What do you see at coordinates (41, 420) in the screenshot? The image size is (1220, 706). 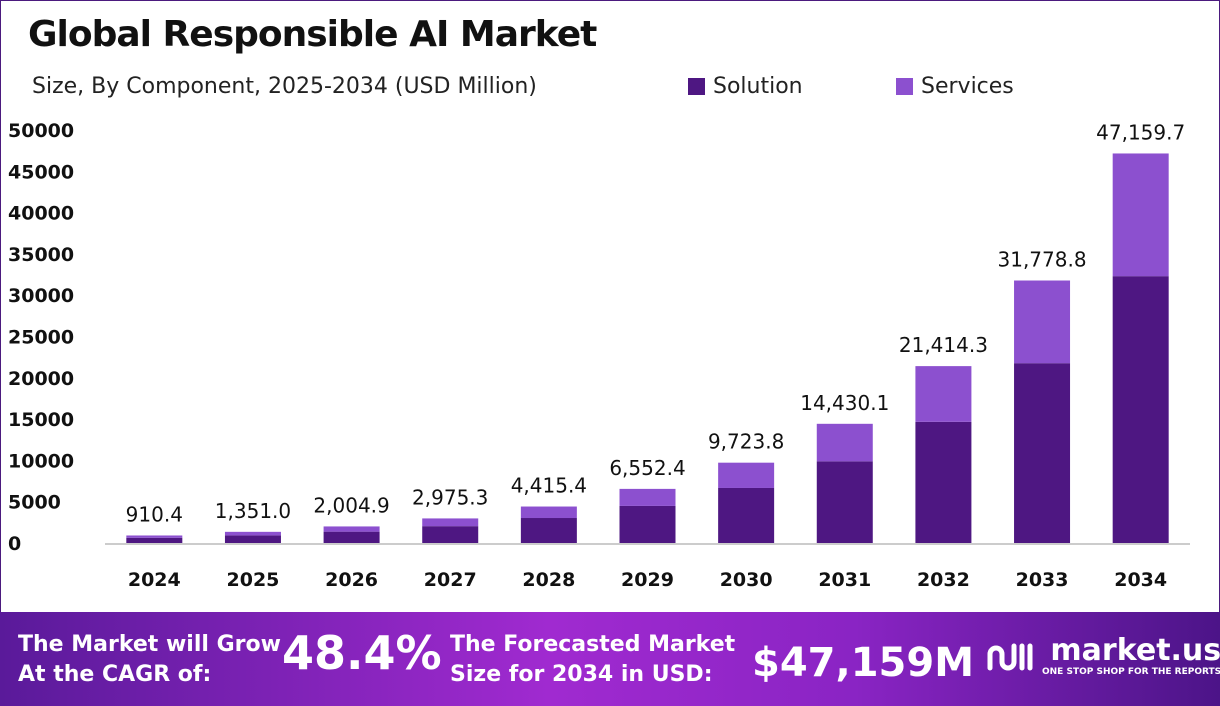 I see `y-tick-label: 15000` at bounding box center [41, 420].